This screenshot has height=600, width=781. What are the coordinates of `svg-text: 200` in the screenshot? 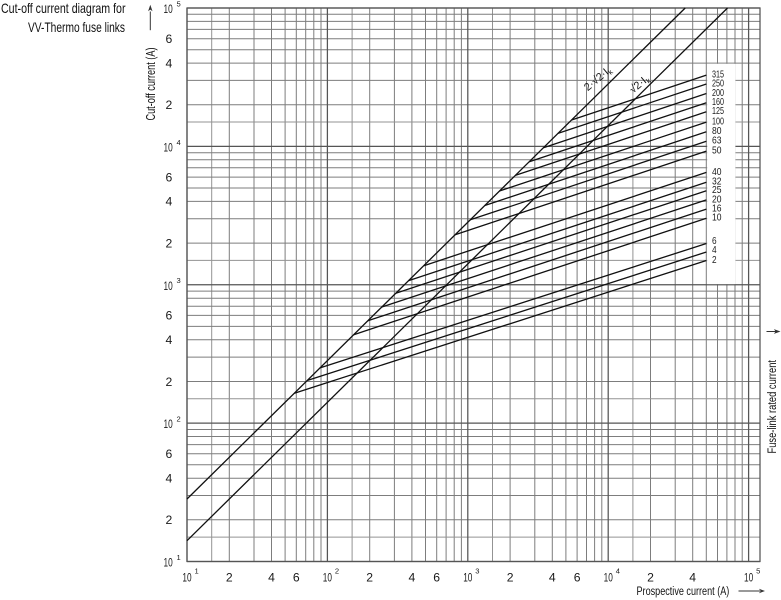 It's located at (718, 93).